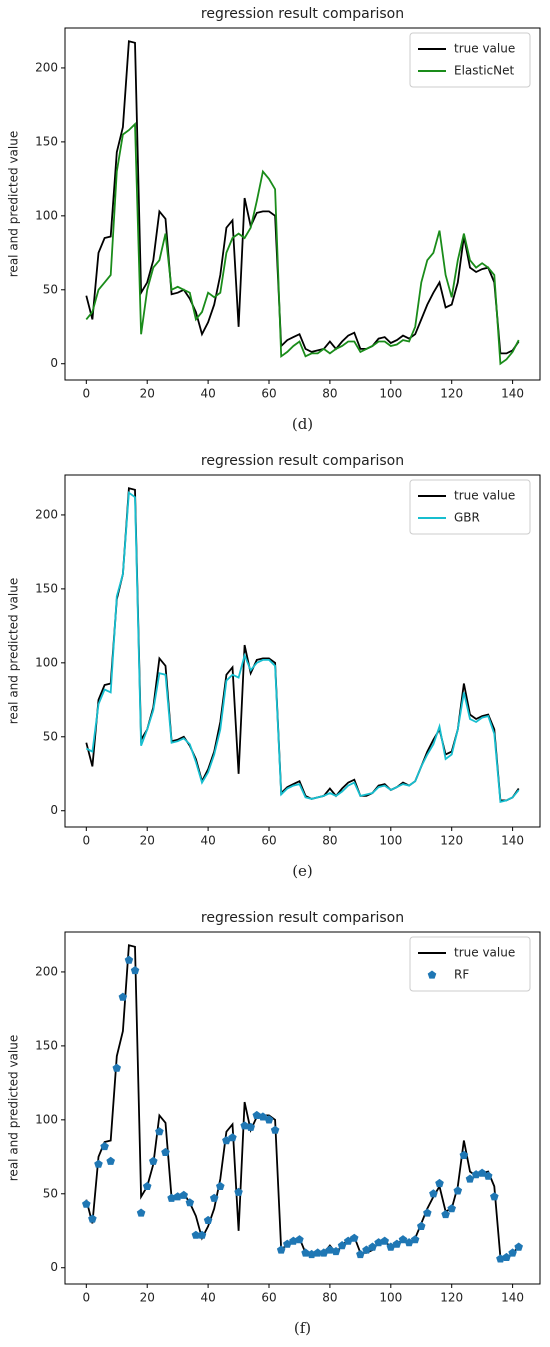  Describe the element at coordinates (302, 424) in the screenshot. I see `caption: (d)` at that location.